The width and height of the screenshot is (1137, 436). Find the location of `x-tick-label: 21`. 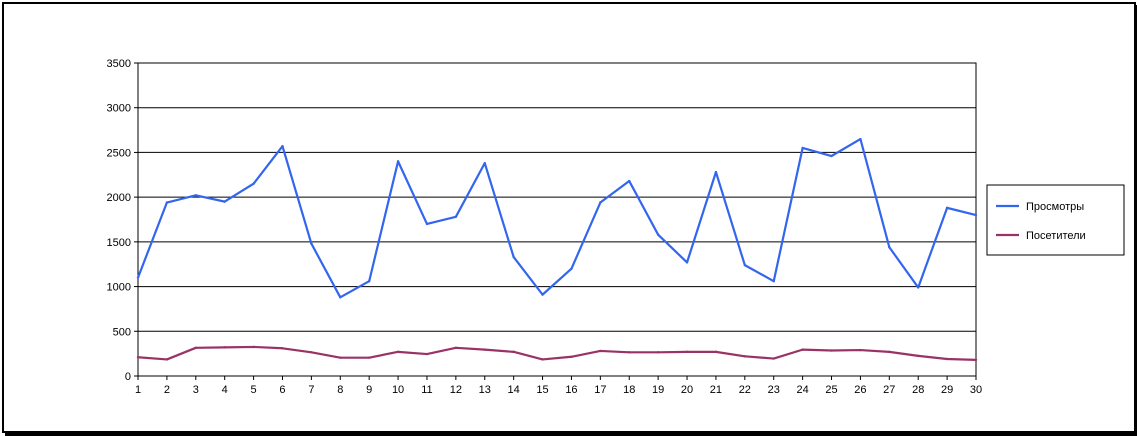

x-tick-label: 21 is located at coordinates (716, 390).